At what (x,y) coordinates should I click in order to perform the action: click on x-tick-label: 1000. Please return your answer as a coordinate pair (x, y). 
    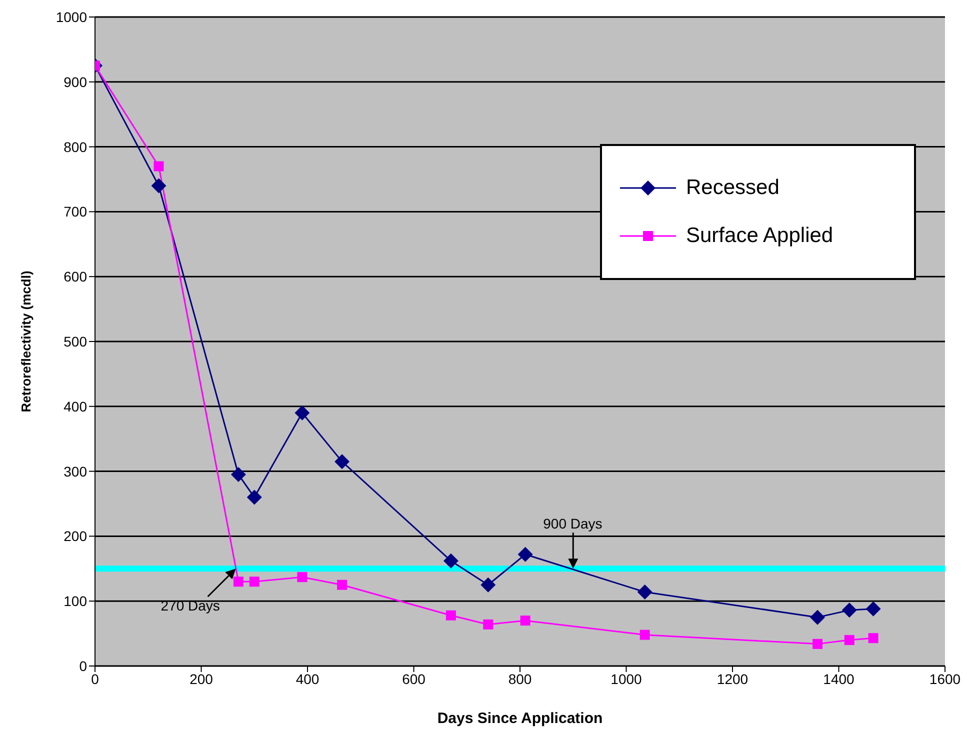
    Looking at the image, I should click on (626, 678).